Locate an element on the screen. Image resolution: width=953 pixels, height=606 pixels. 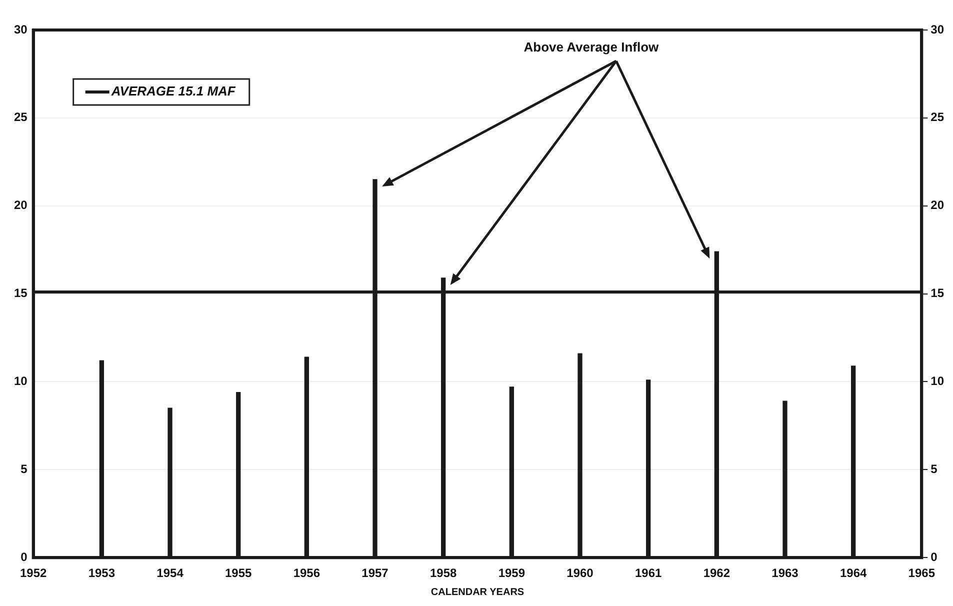
x-tick-label: 1954 is located at coordinates (170, 573).